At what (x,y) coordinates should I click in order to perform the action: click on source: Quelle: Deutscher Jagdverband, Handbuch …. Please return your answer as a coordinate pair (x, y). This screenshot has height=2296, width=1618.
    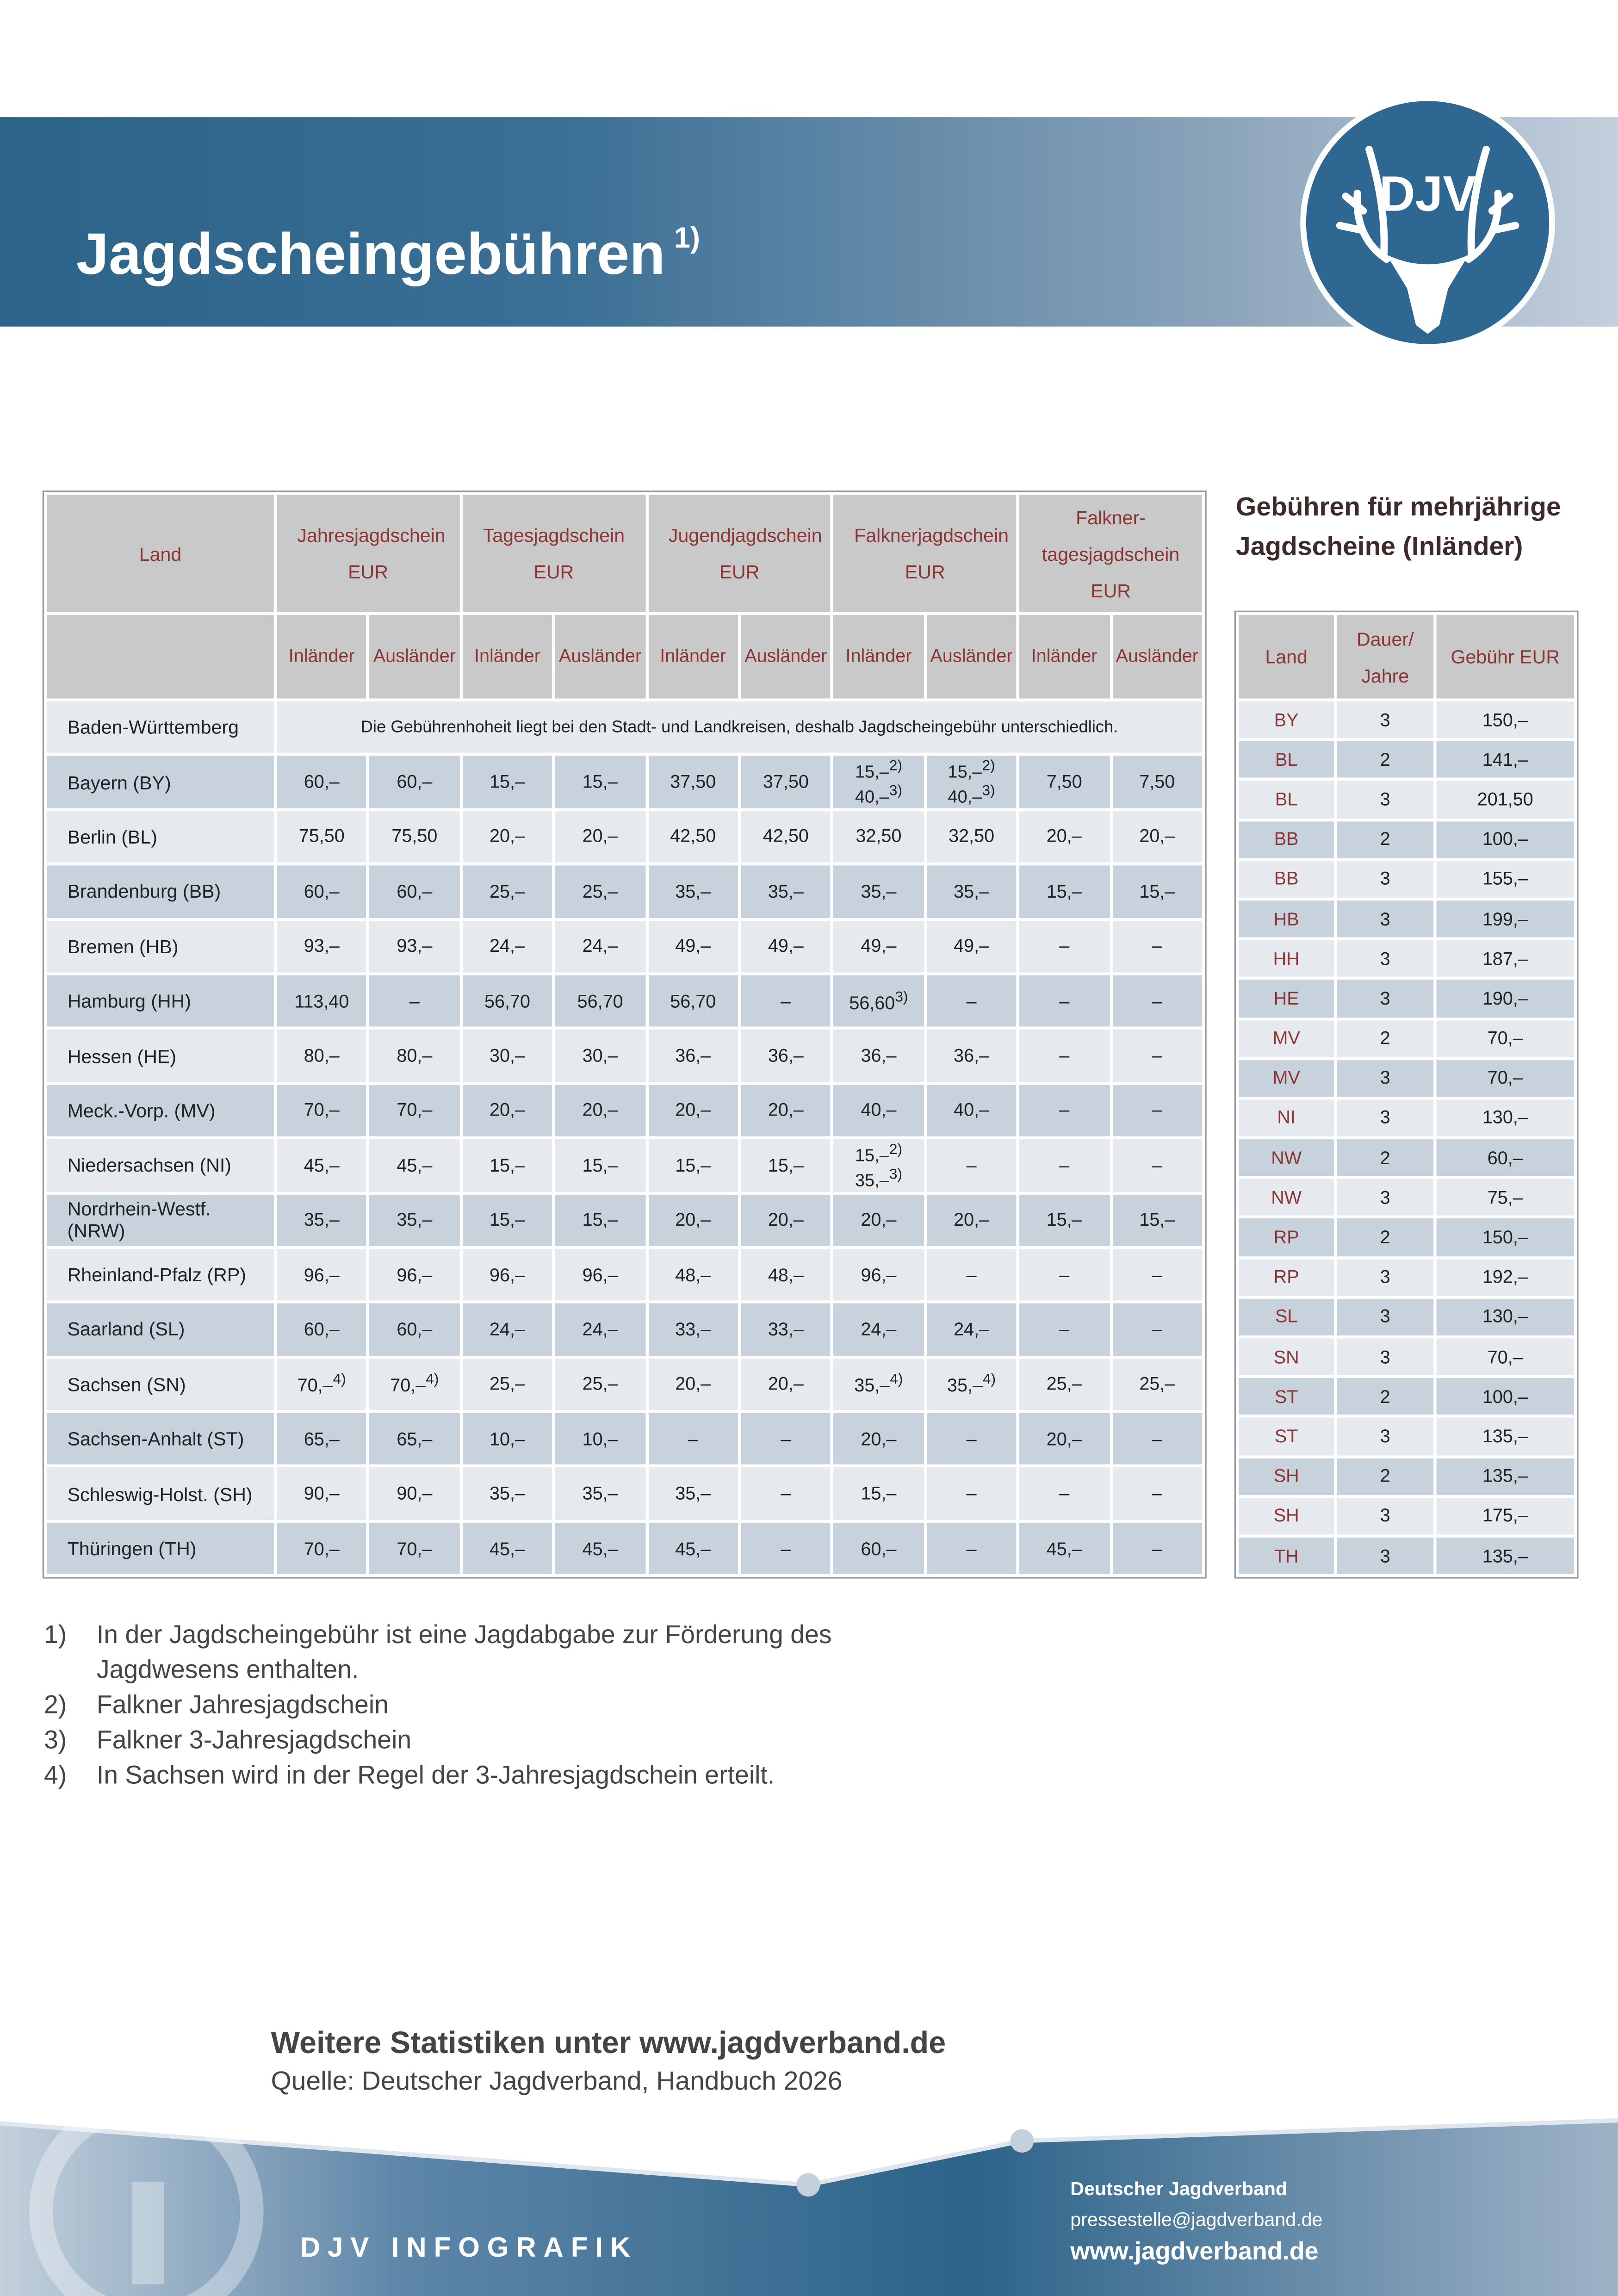
    Looking at the image, I should click on (557, 2081).